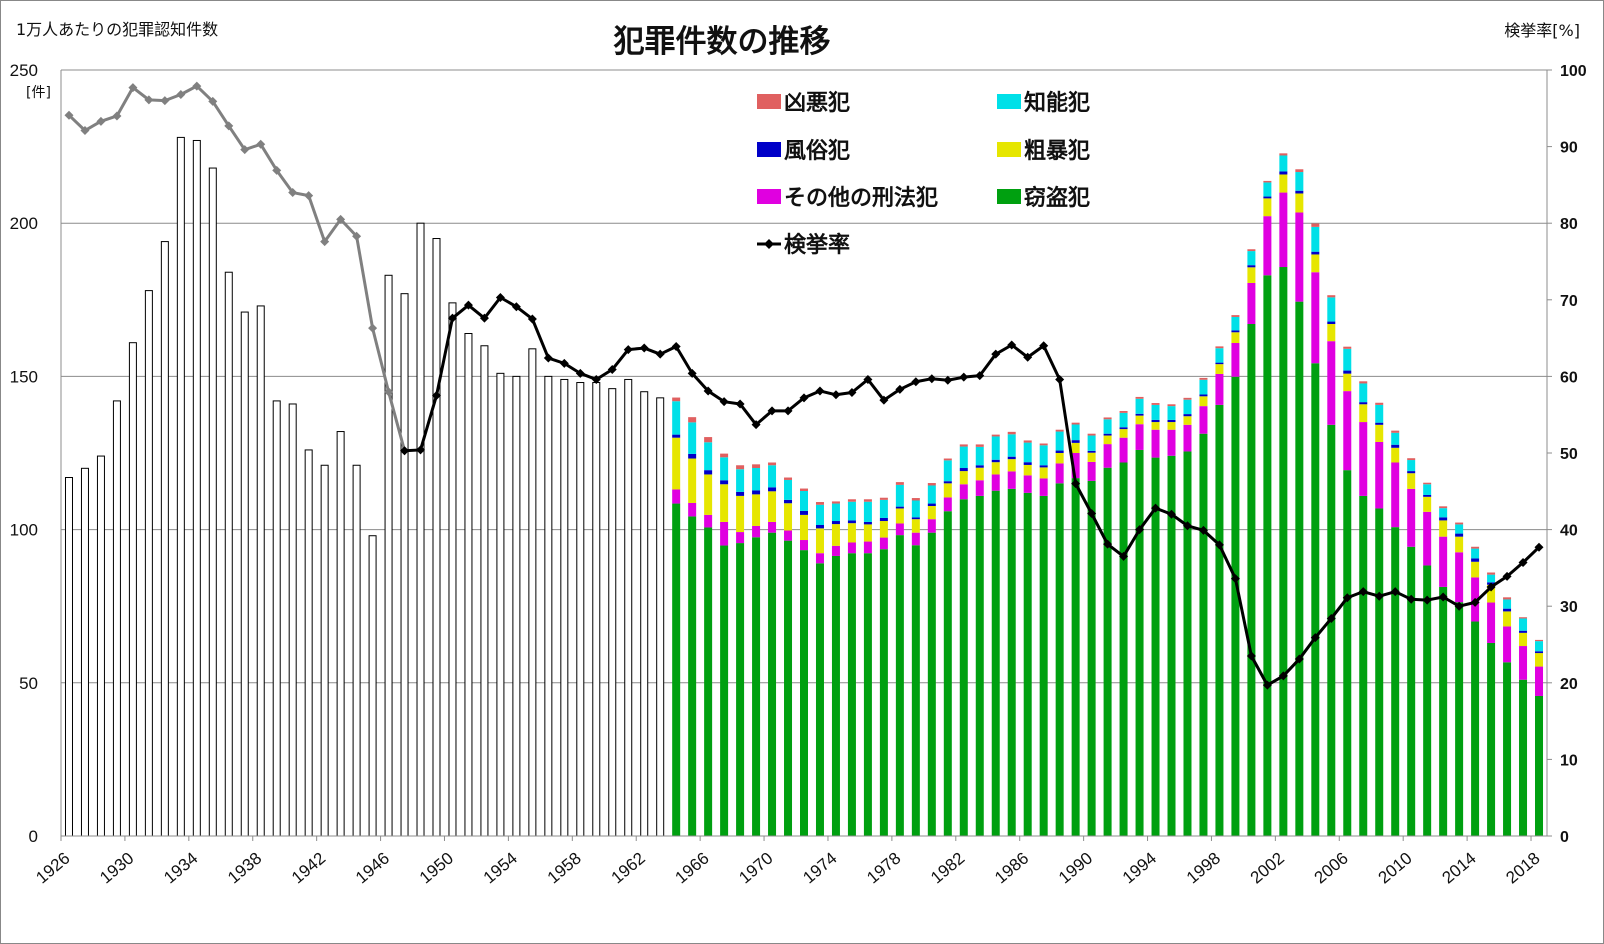  What do you see at coordinates (769, 149) in the screenshot?
I see `legend-swatch` at bounding box center [769, 149].